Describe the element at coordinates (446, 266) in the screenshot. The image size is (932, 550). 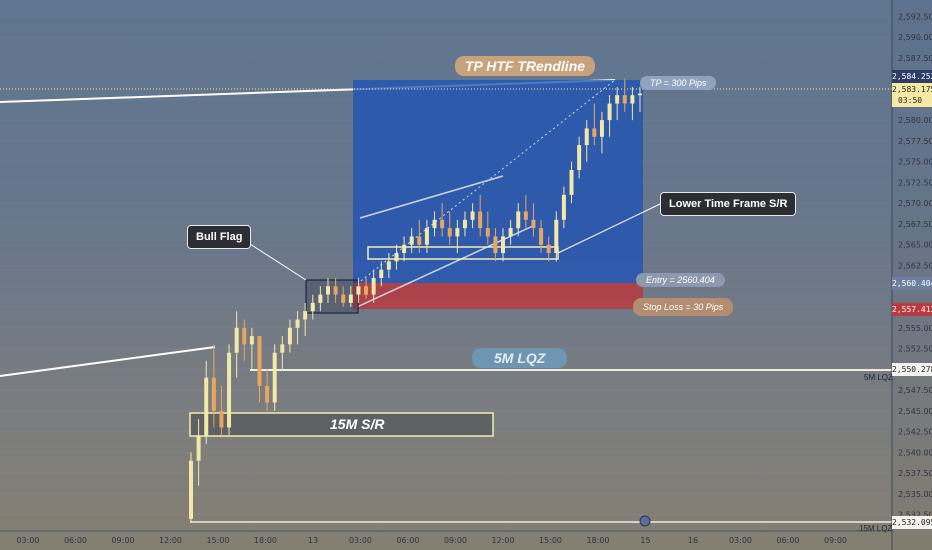
I see `channel-lower-line` at that location.